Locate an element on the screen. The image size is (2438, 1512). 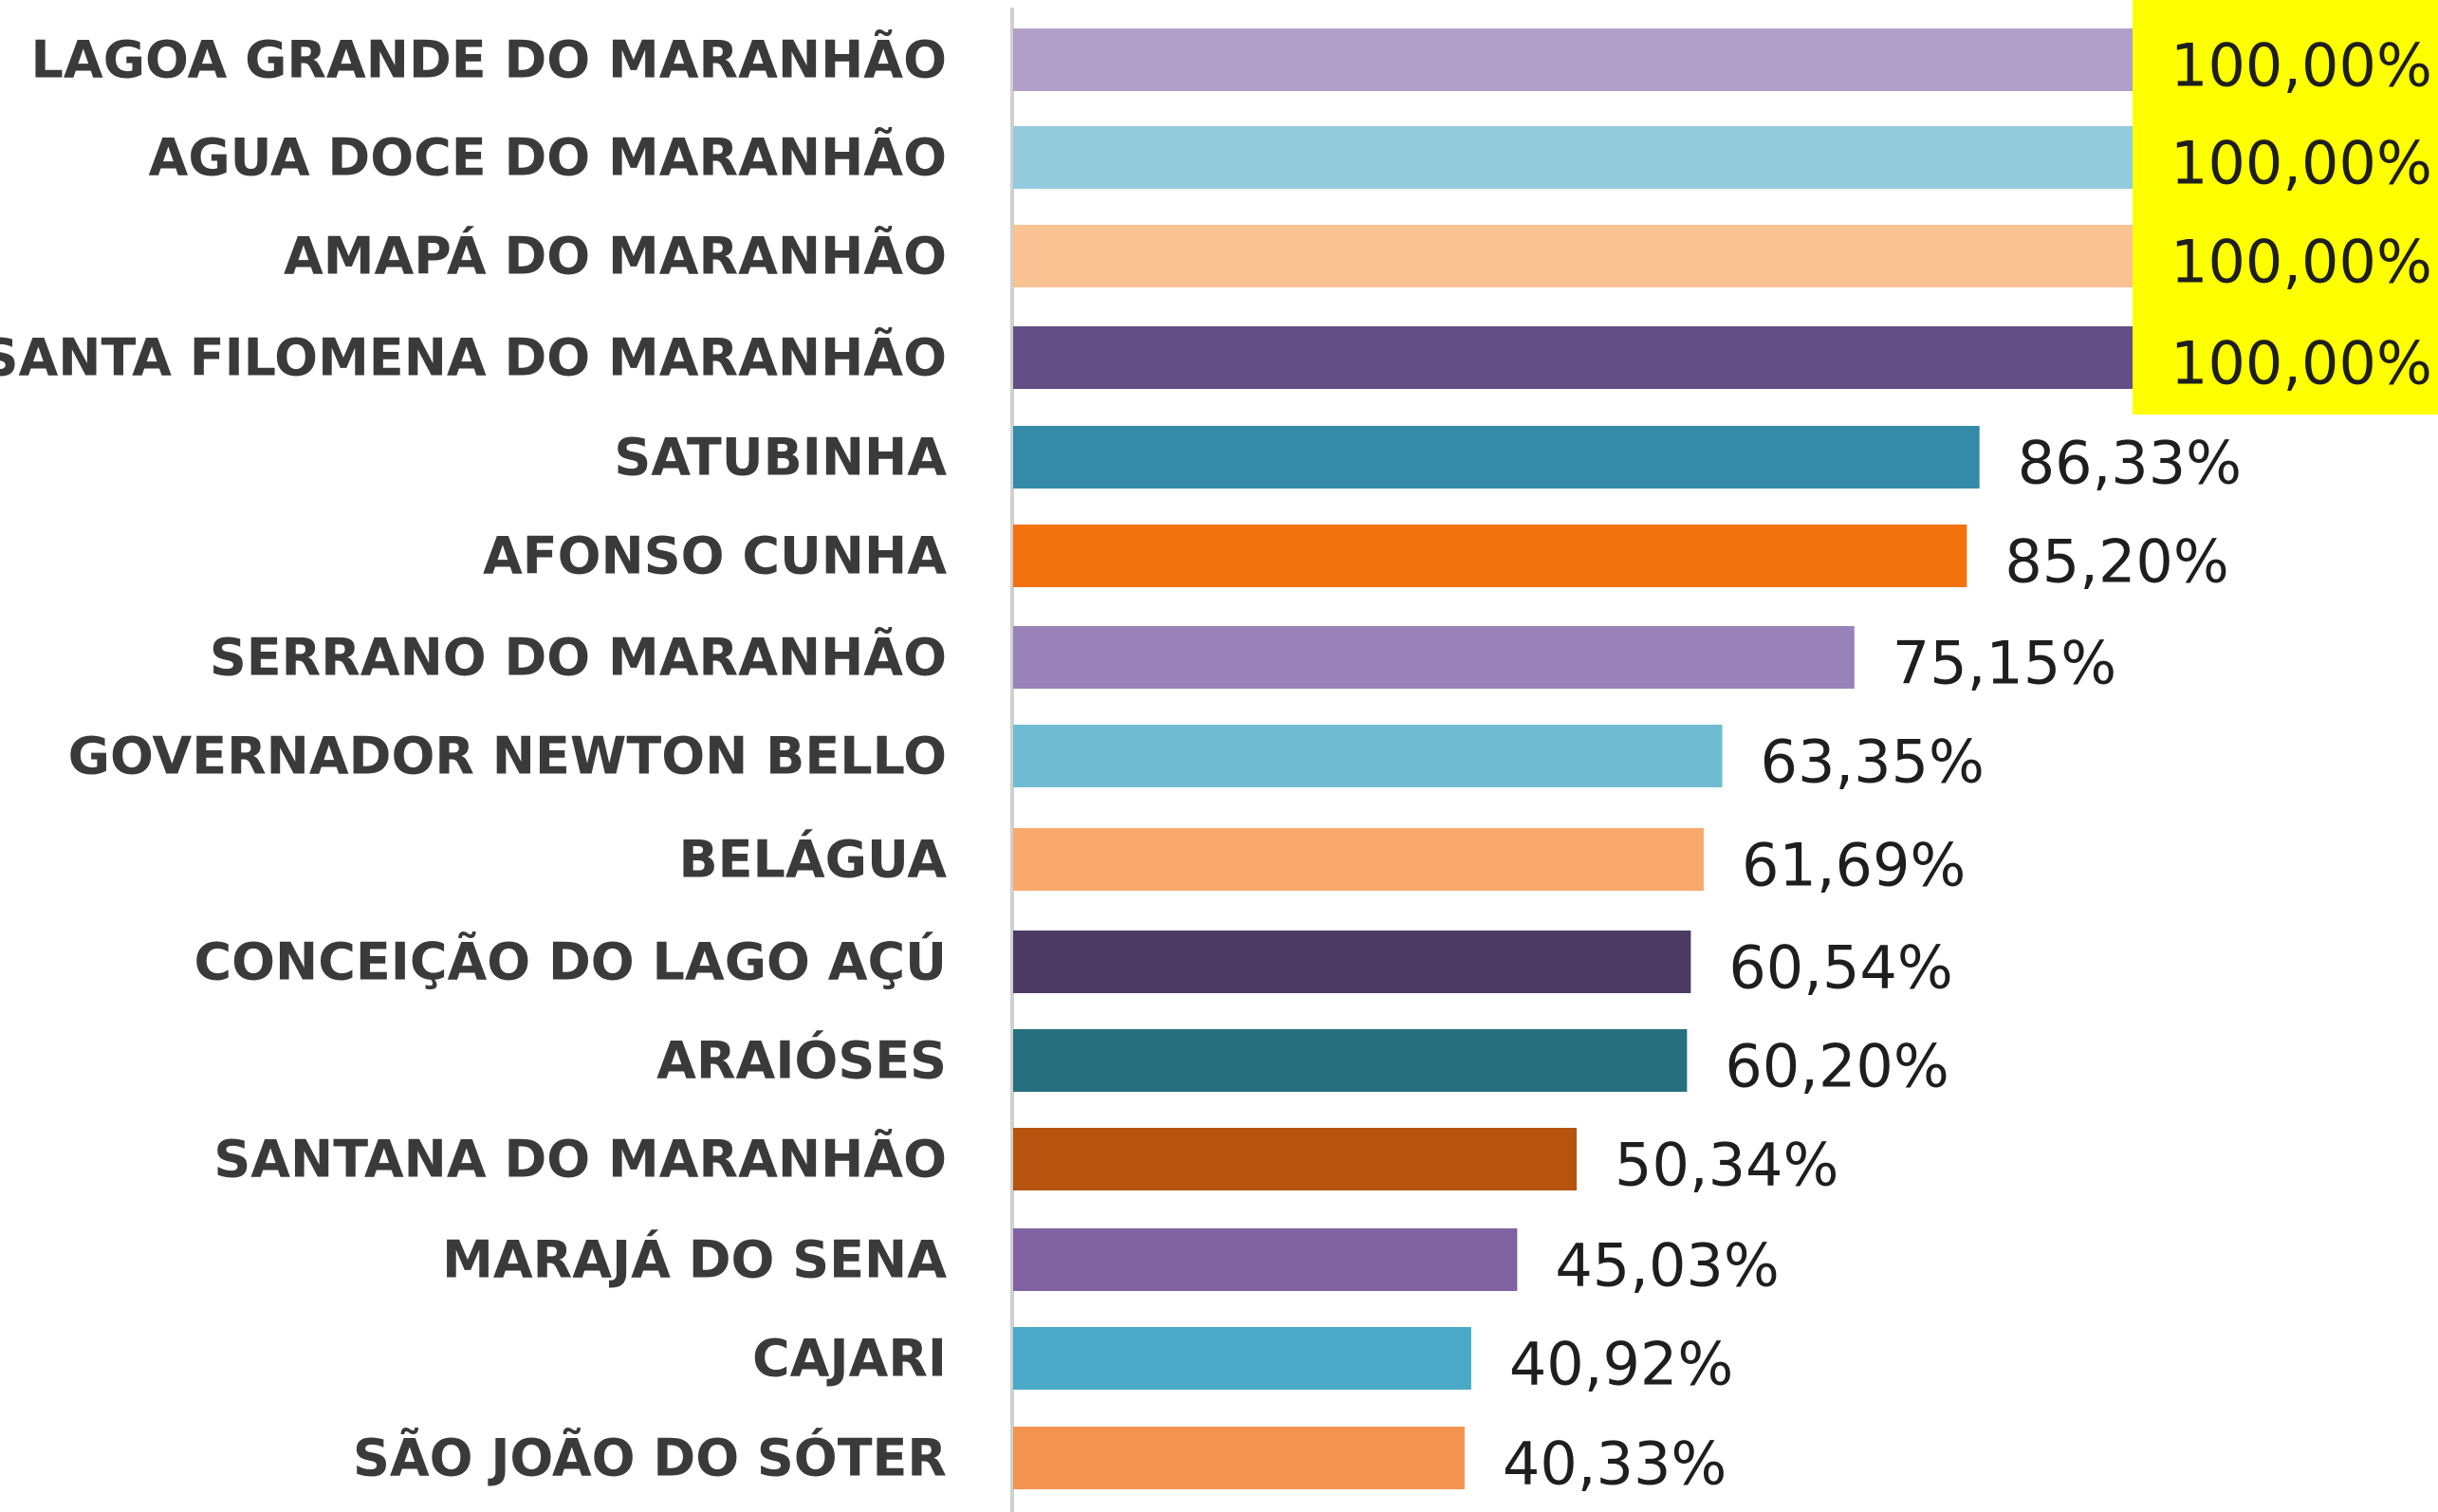
category-label: SATUBINHA is located at coordinates (780, 458).